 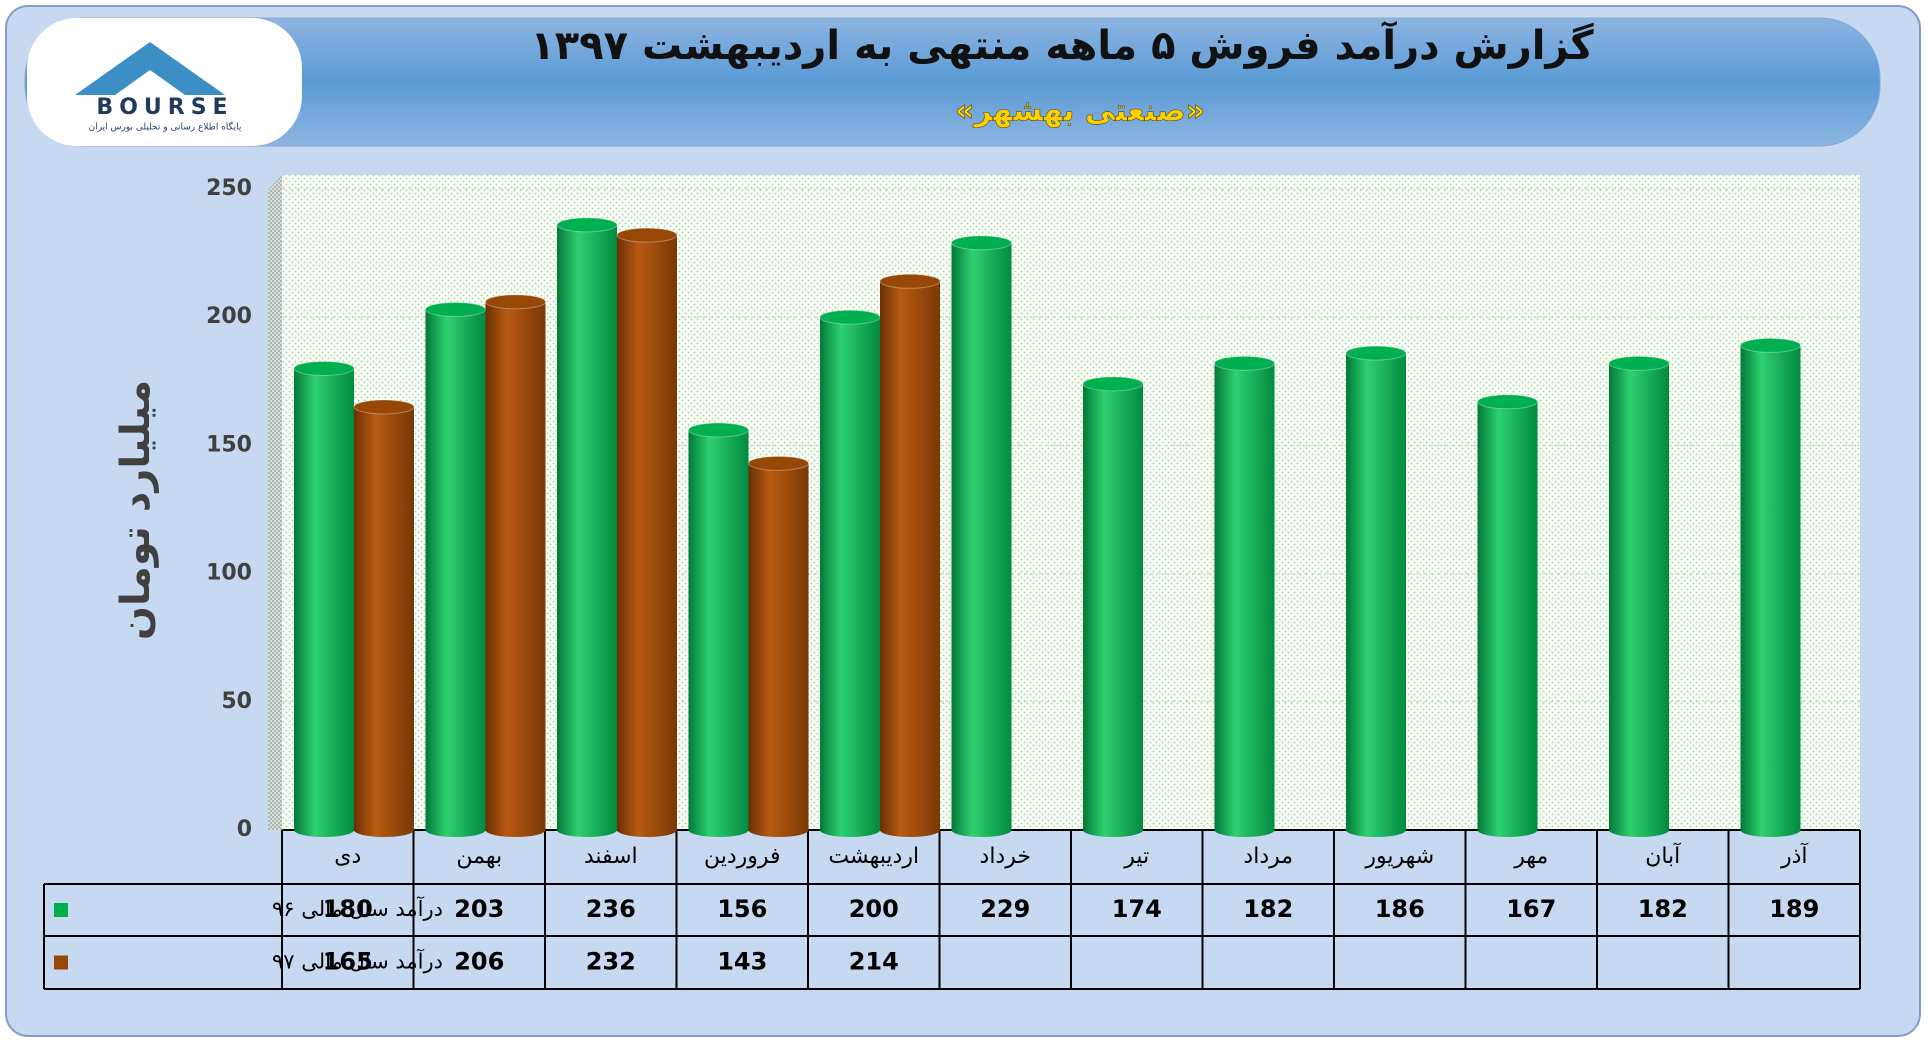 What do you see at coordinates (275, 502) in the screenshot?
I see `plot-wall` at bounding box center [275, 502].